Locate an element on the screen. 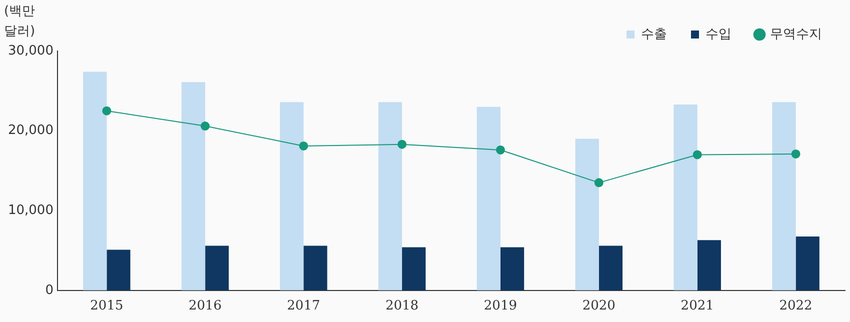  x-tick-label: 2019 is located at coordinates (501, 306).